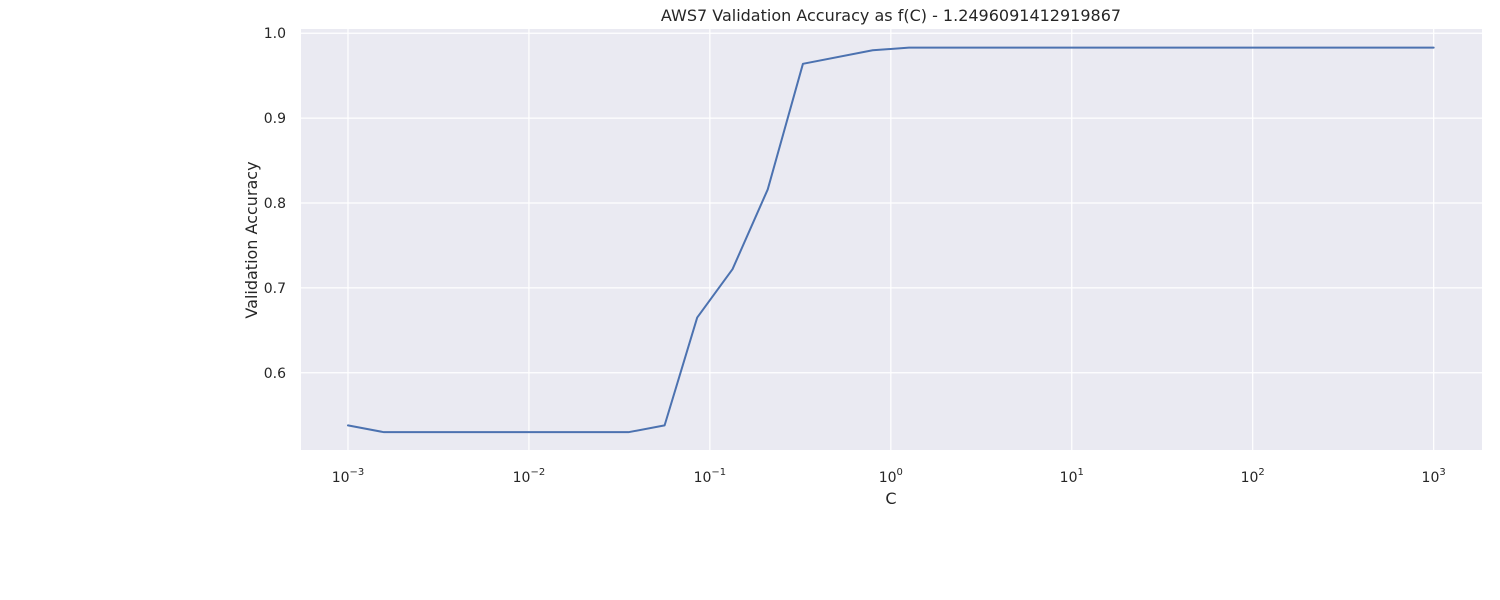 This screenshot has height=600, width=1500. I want to click on x-tick-label: 10⁰, so click(891, 476).